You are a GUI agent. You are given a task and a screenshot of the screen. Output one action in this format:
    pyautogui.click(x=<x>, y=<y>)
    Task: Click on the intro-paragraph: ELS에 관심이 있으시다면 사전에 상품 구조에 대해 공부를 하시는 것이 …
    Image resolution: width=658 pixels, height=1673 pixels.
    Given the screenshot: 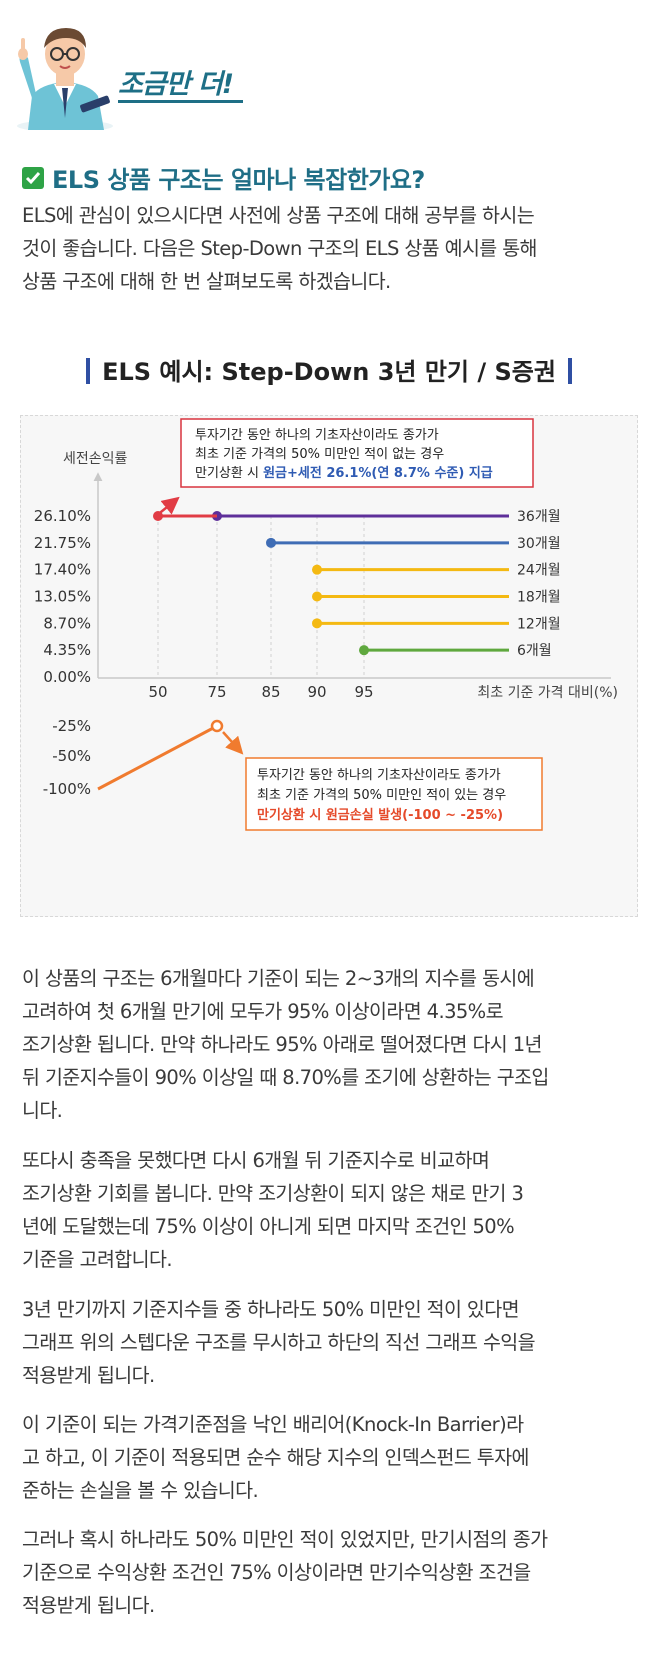 What is the action you would take?
    pyautogui.click(x=331, y=248)
    